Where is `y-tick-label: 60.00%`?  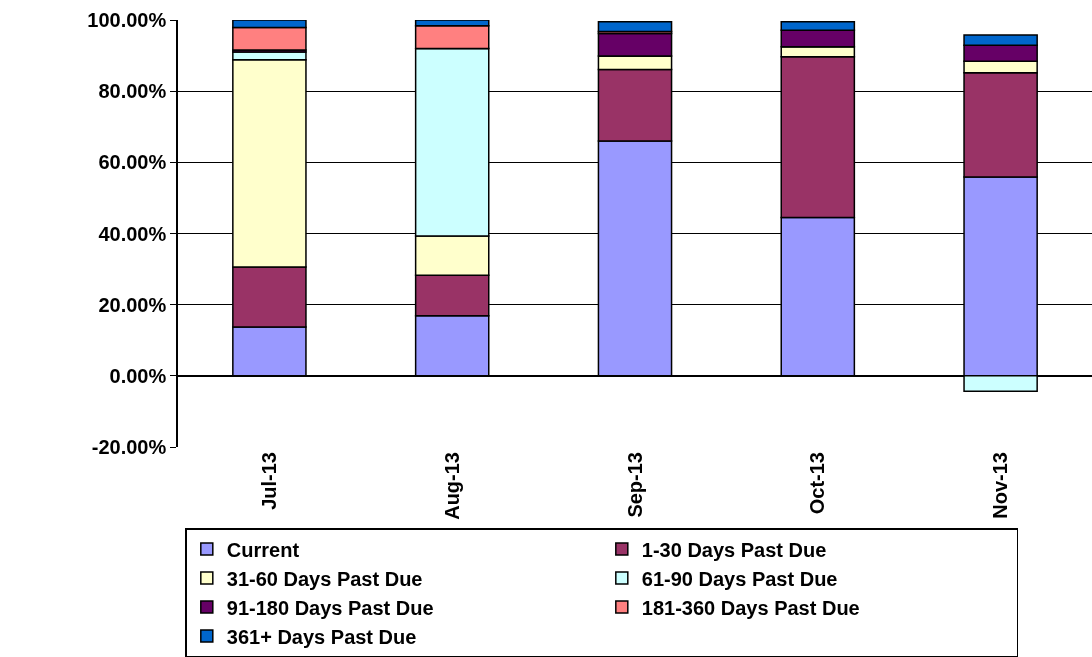
y-tick-label: 60.00% is located at coordinates (132, 162).